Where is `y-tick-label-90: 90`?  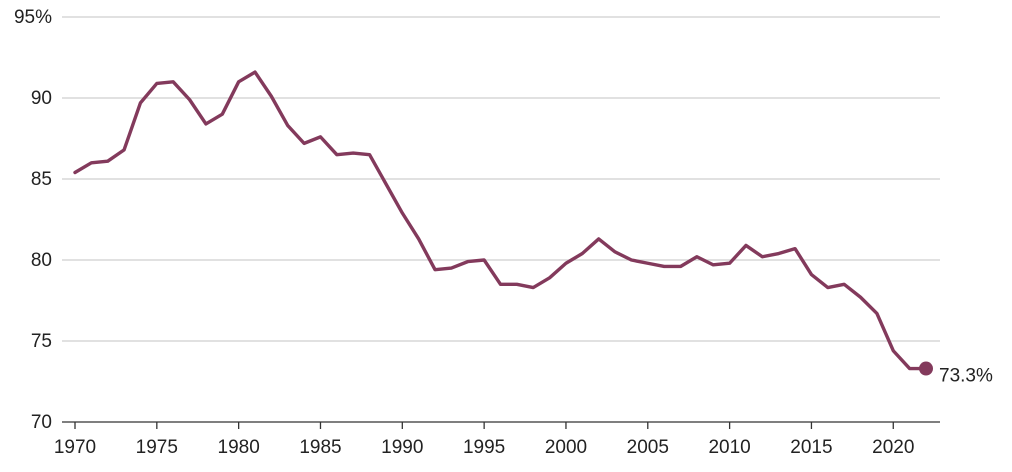 y-tick-label-90: 90 is located at coordinates (41, 98).